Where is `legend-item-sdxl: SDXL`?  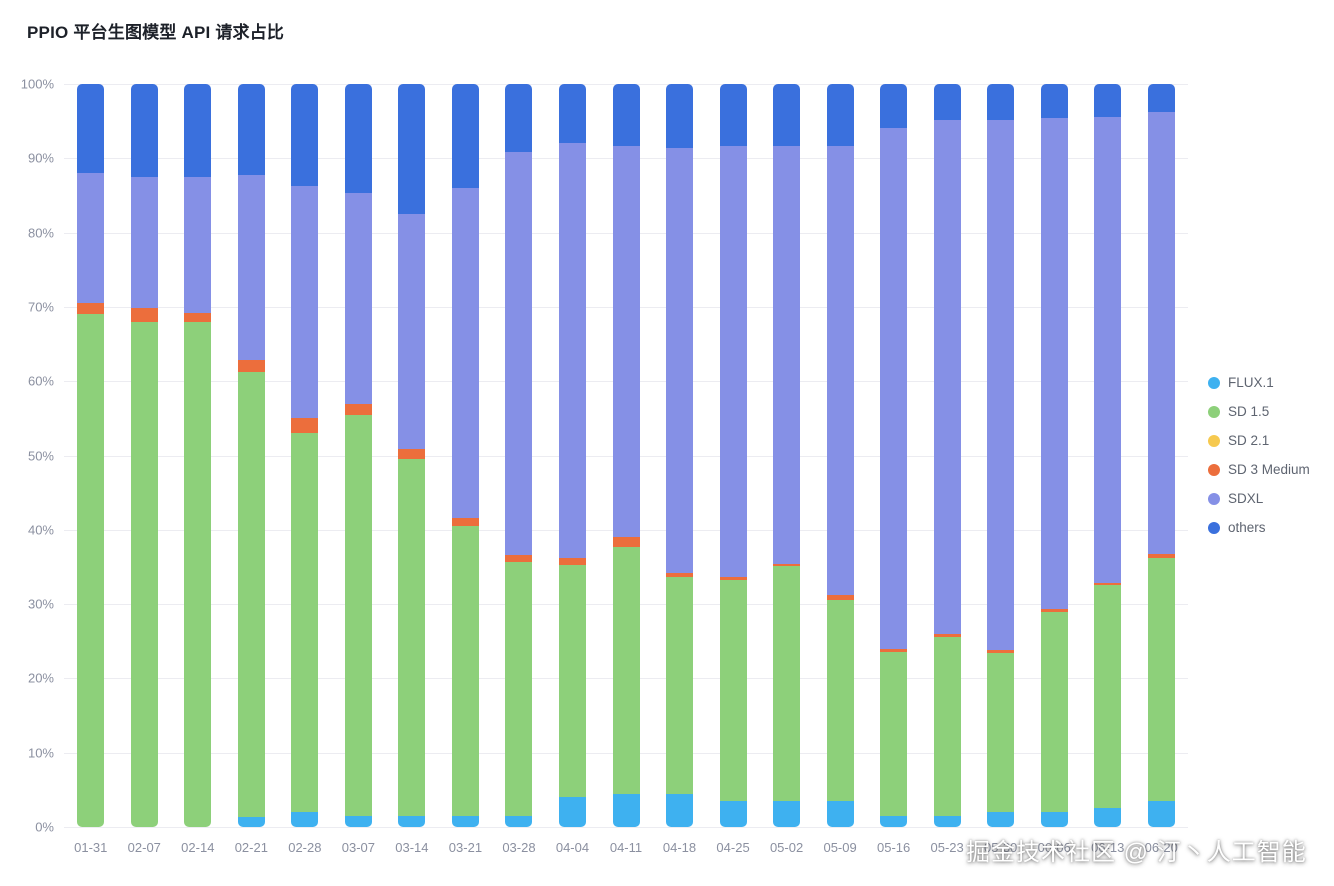 legend-item-sdxl: SDXL is located at coordinates (1259, 498).